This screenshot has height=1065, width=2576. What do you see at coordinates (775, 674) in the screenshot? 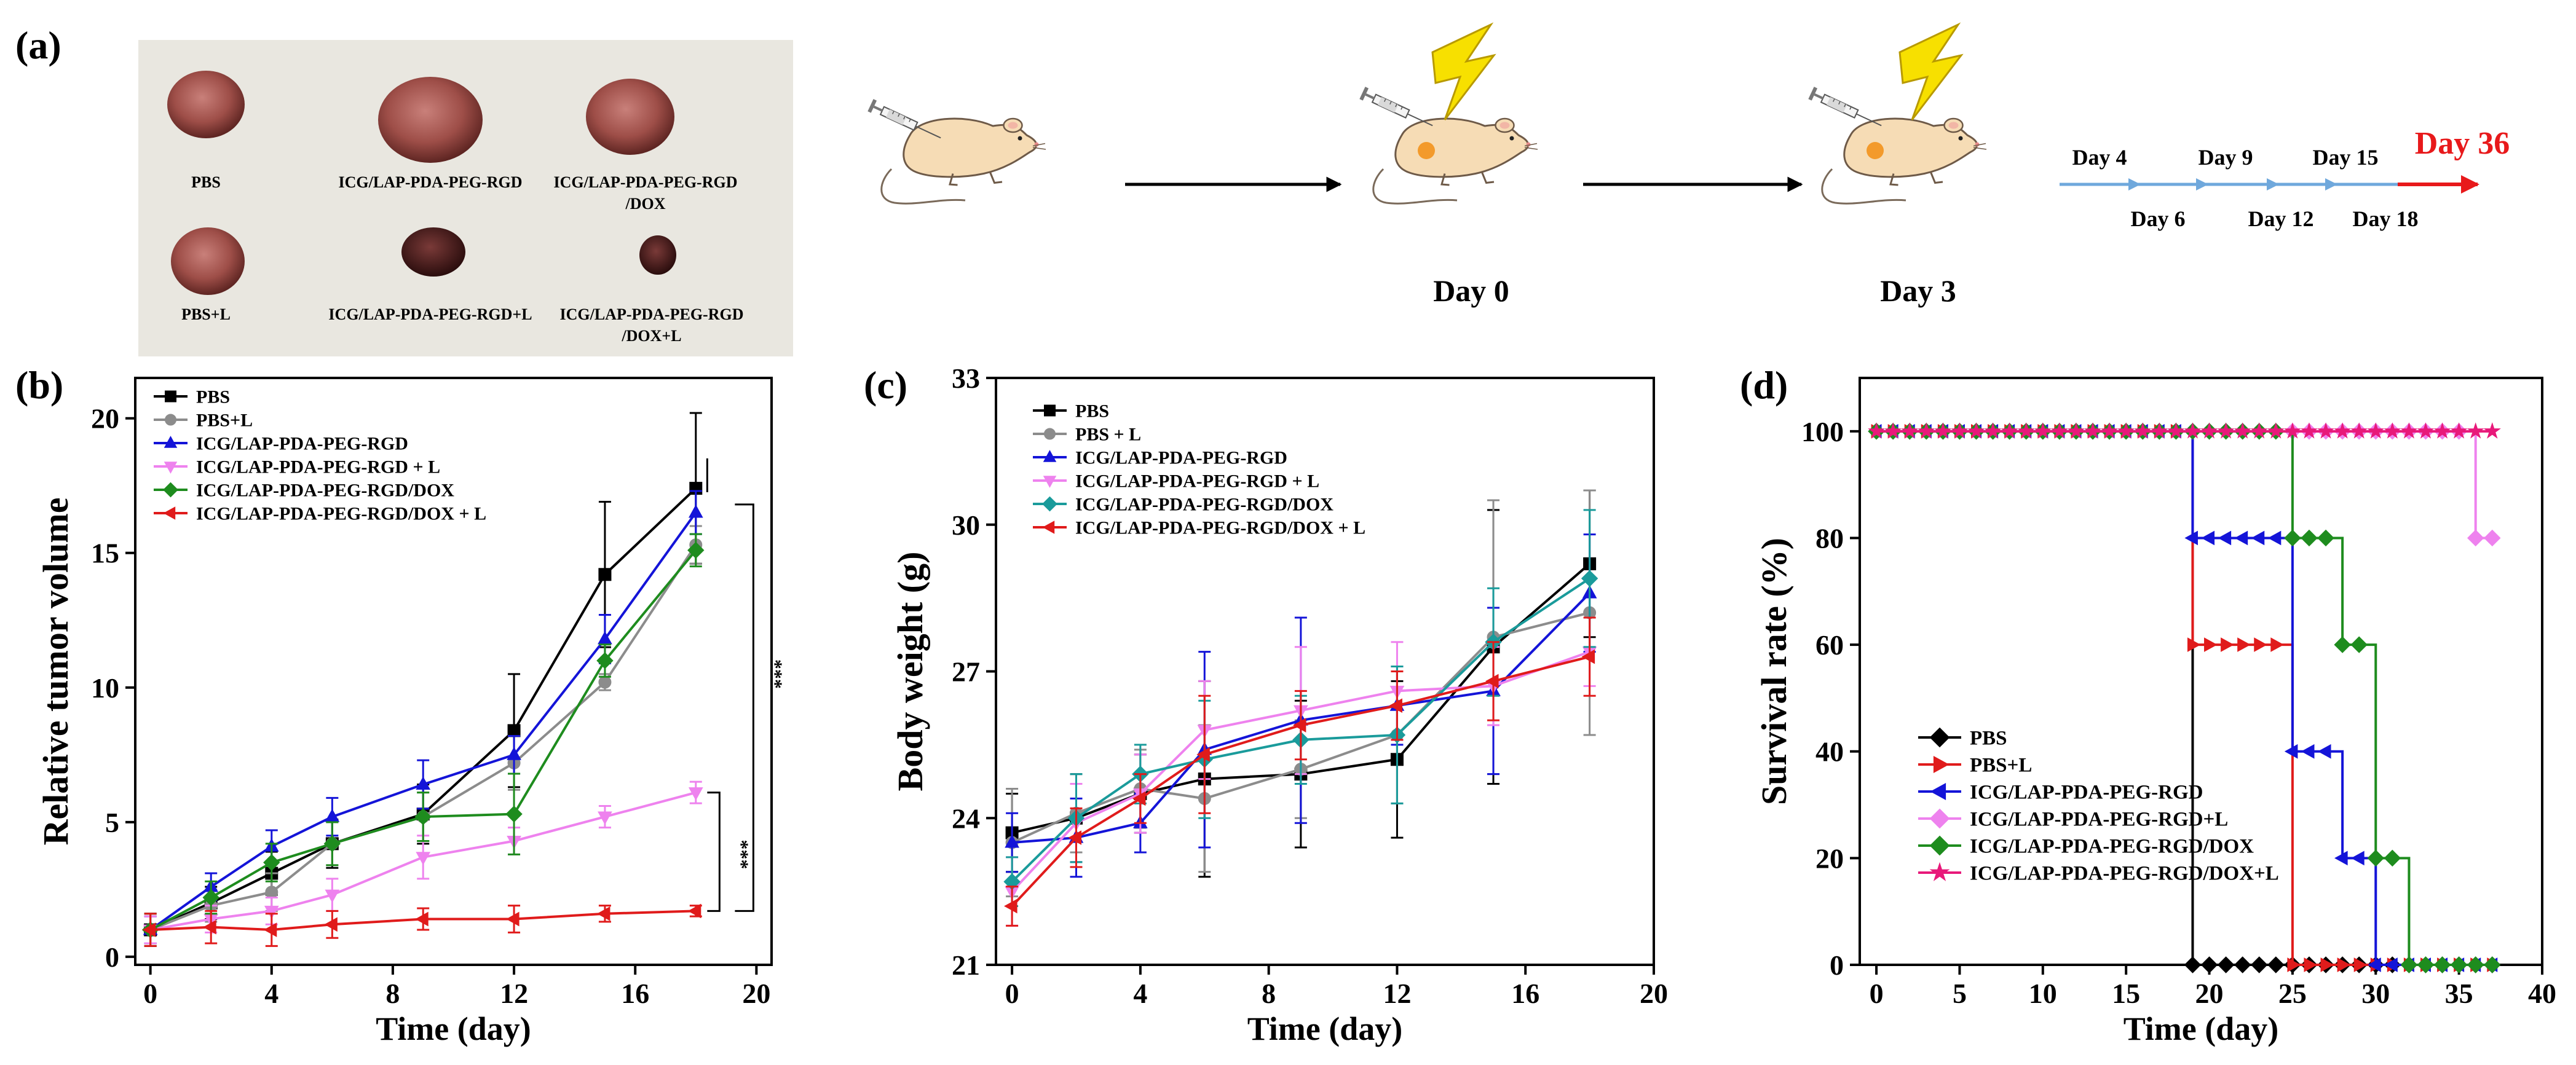
I see `significance-label-1: ***` at bounding box center [775, 674].